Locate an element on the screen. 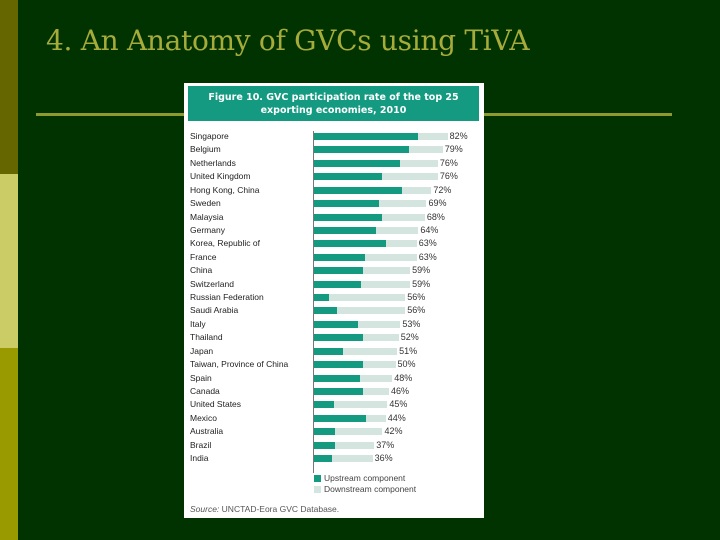 Image resolution: width=720 pixels, height=540 pixels. category-label: India is located at coordinates (199, 458).